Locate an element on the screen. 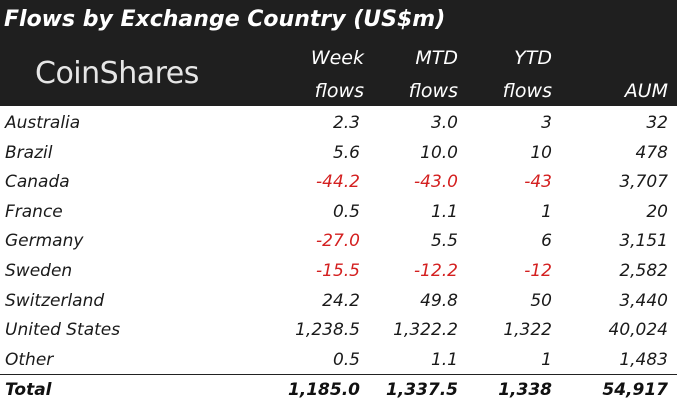  table-row: United States 1,238.5 1,322.2 1,322 40,024 is located at coordinates (338, 330).